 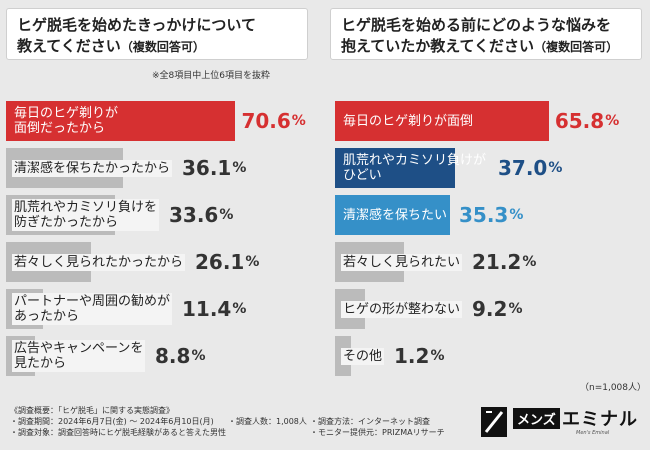 What do you see at coordinates (112, 421) in the screenshot?
I see `survey-period: ・調査期間：2024年6月7日(金) ～ 2024年6月10日(月)` at bounding box center [112, 421].